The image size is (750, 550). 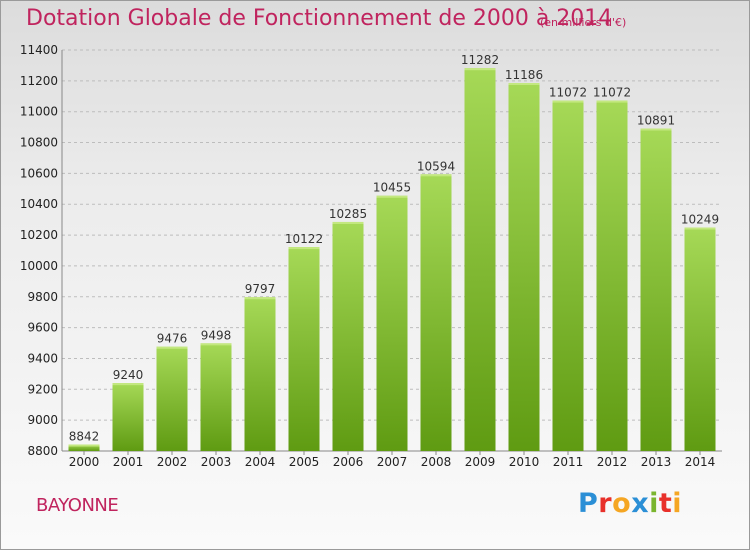 I want to click on x-tick-label: 2013, so click(x=656, y=462).